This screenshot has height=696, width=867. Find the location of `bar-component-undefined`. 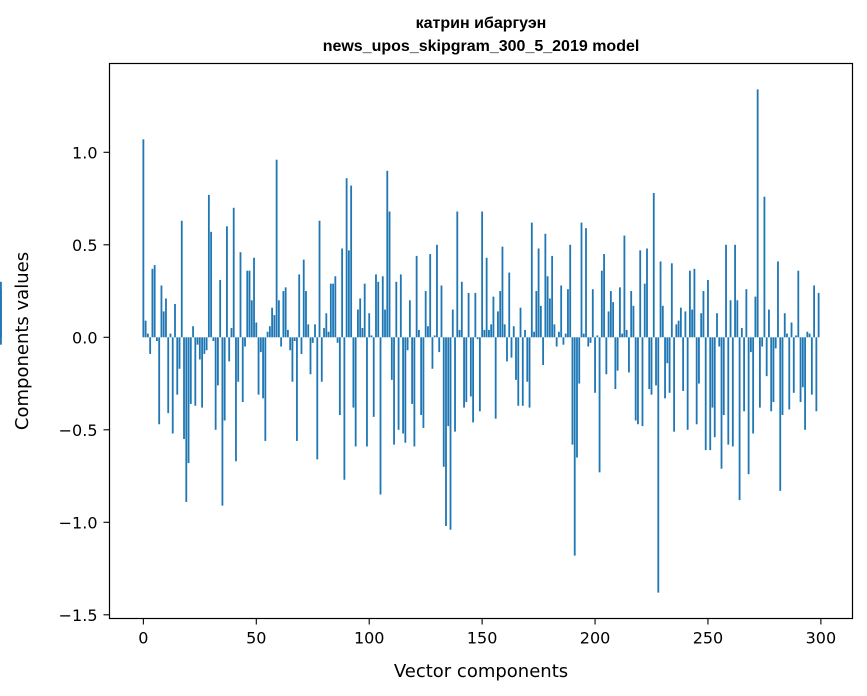

bar-component-undefined is located at coordinates (1, 309).